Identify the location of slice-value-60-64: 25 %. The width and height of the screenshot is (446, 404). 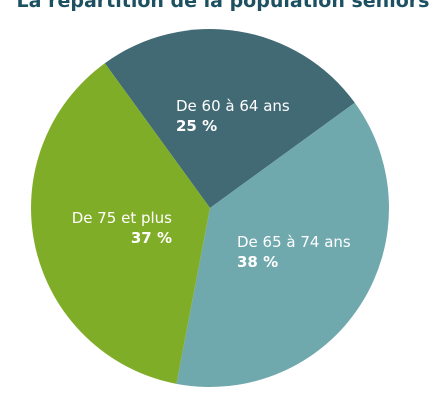
(196, 126).